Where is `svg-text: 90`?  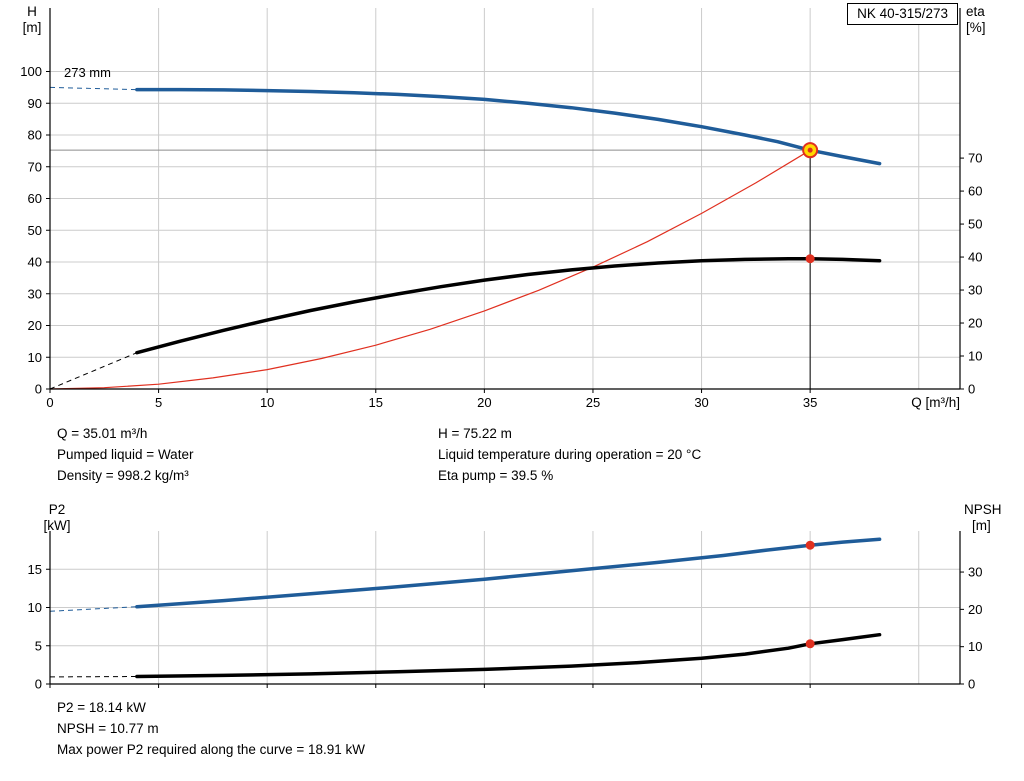 svg-text: 90 is located at coordinates (35, 103).